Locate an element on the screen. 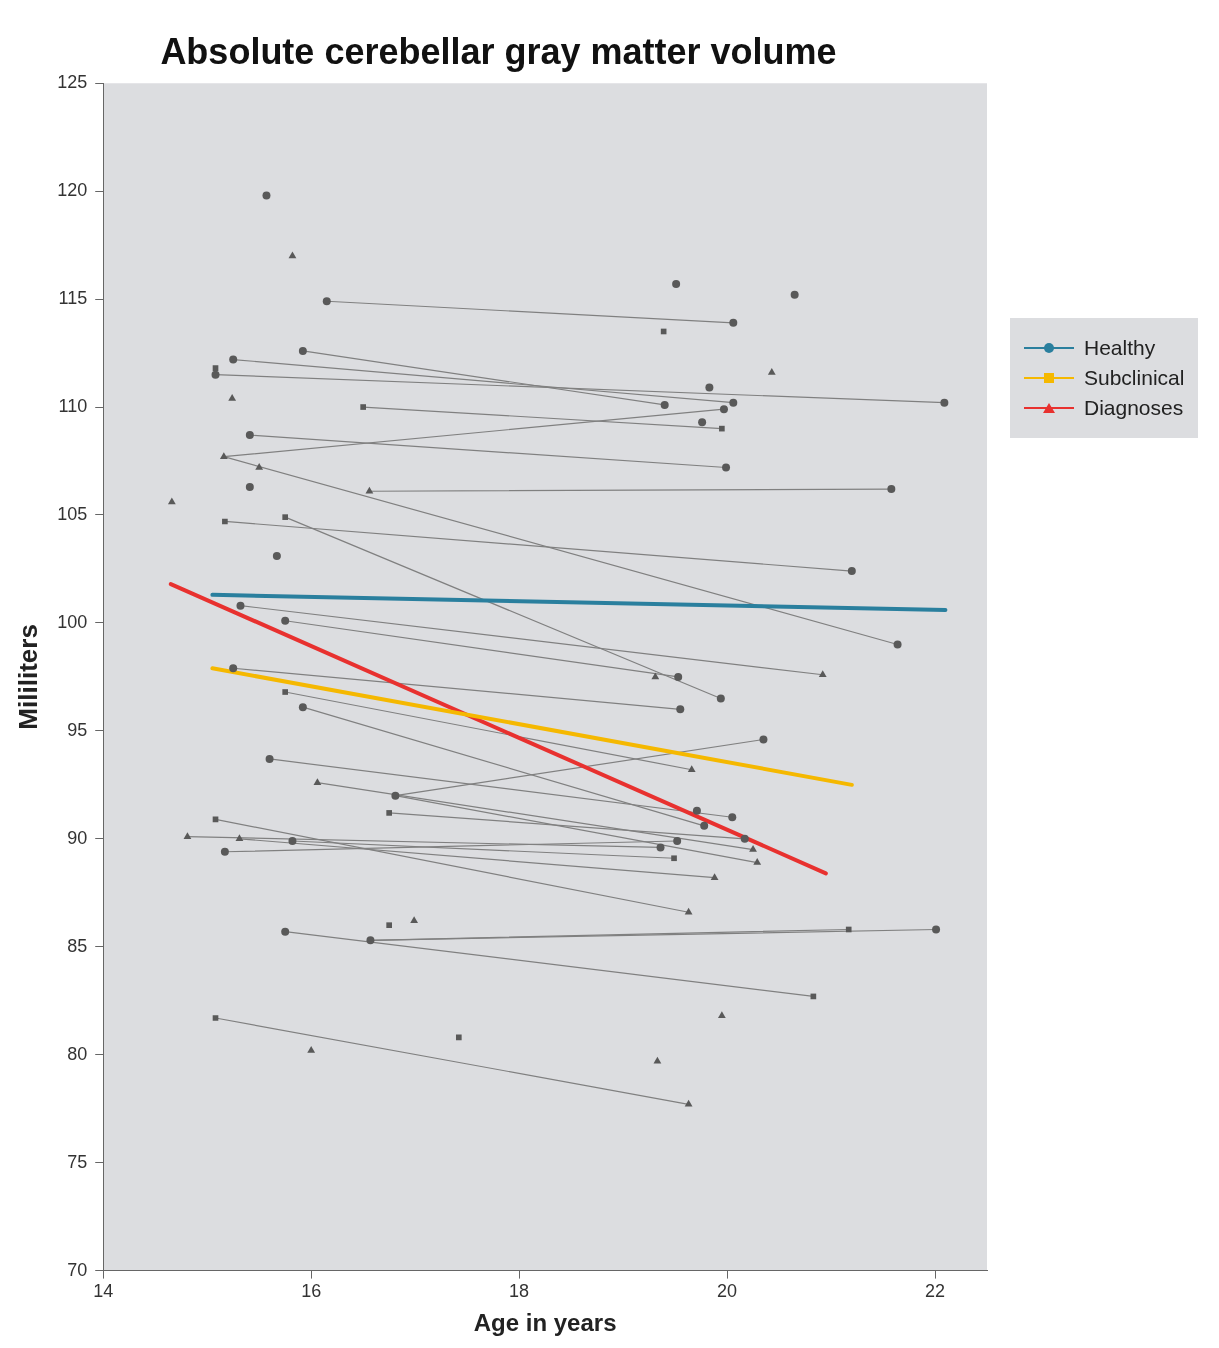  chart-title: Absolute cerebellar gray matter volume is located at coordinates (498, 51).